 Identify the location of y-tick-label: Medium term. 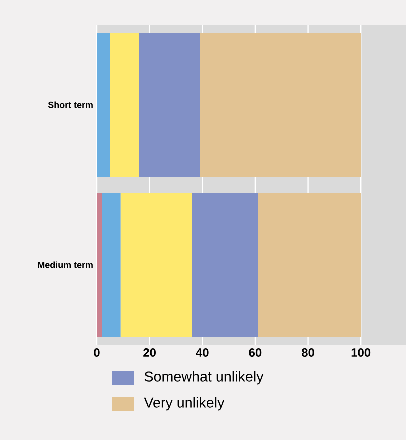
(65, 265).